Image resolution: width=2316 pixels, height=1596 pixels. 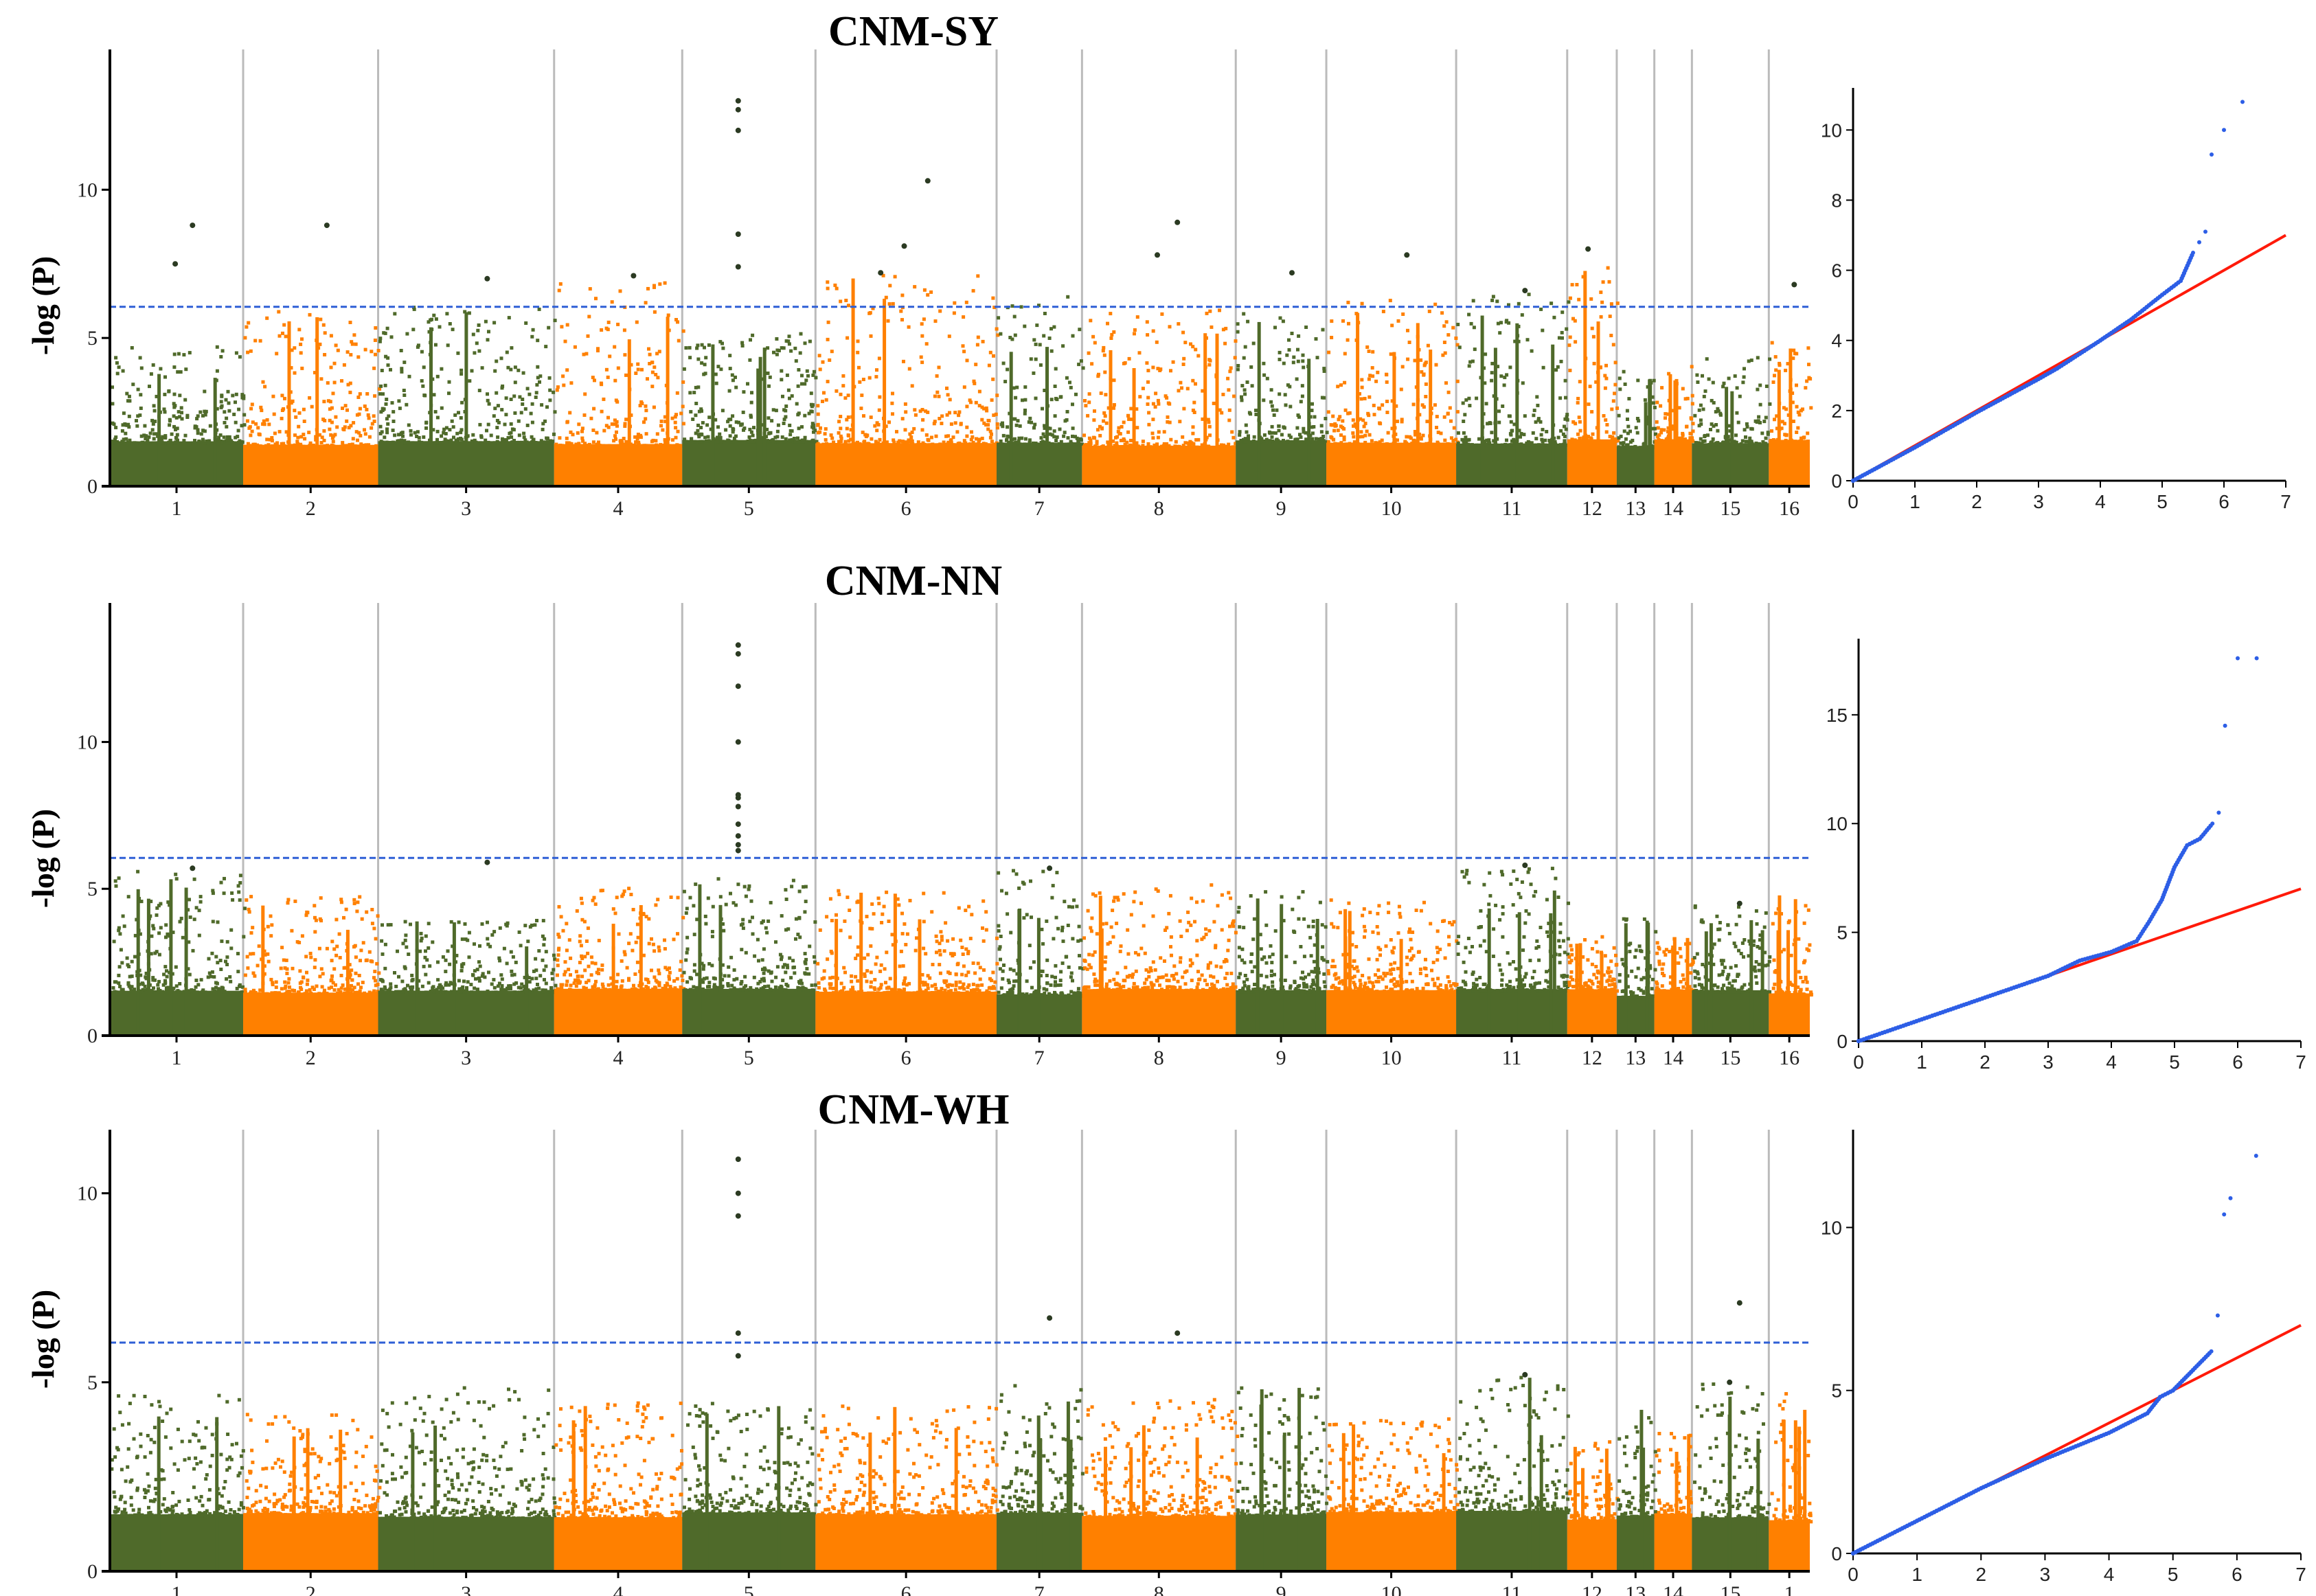 I want to click on snp-spike, so click(x=1553, y=415).